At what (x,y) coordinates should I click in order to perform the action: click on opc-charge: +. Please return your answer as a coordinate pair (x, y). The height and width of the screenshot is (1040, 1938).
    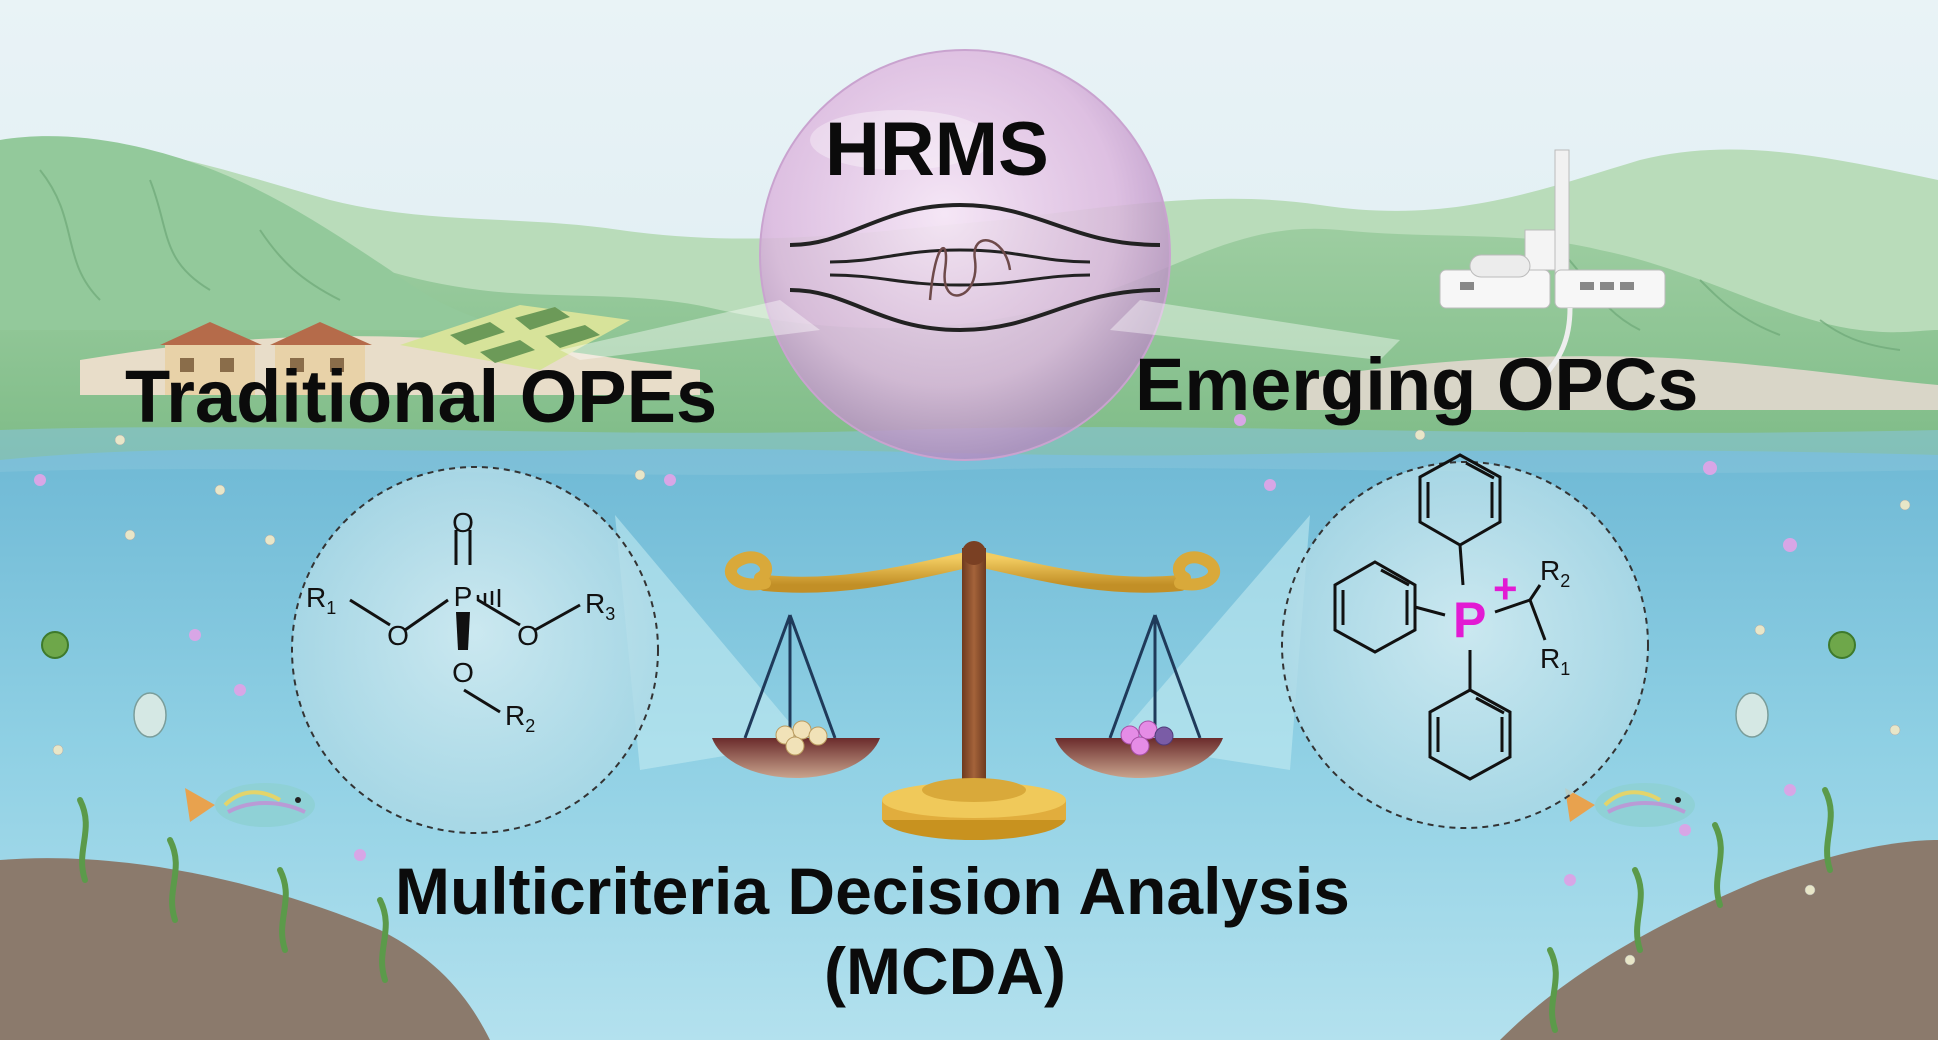
    Looking at the image, I should click on (1505, 588).